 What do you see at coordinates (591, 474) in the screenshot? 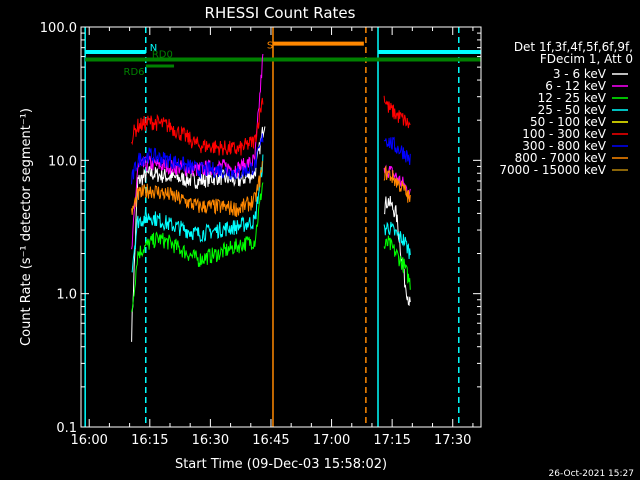
I see `footer-timestamp: 26-Oct-2021 15:27` at bounding box center [591, 474].